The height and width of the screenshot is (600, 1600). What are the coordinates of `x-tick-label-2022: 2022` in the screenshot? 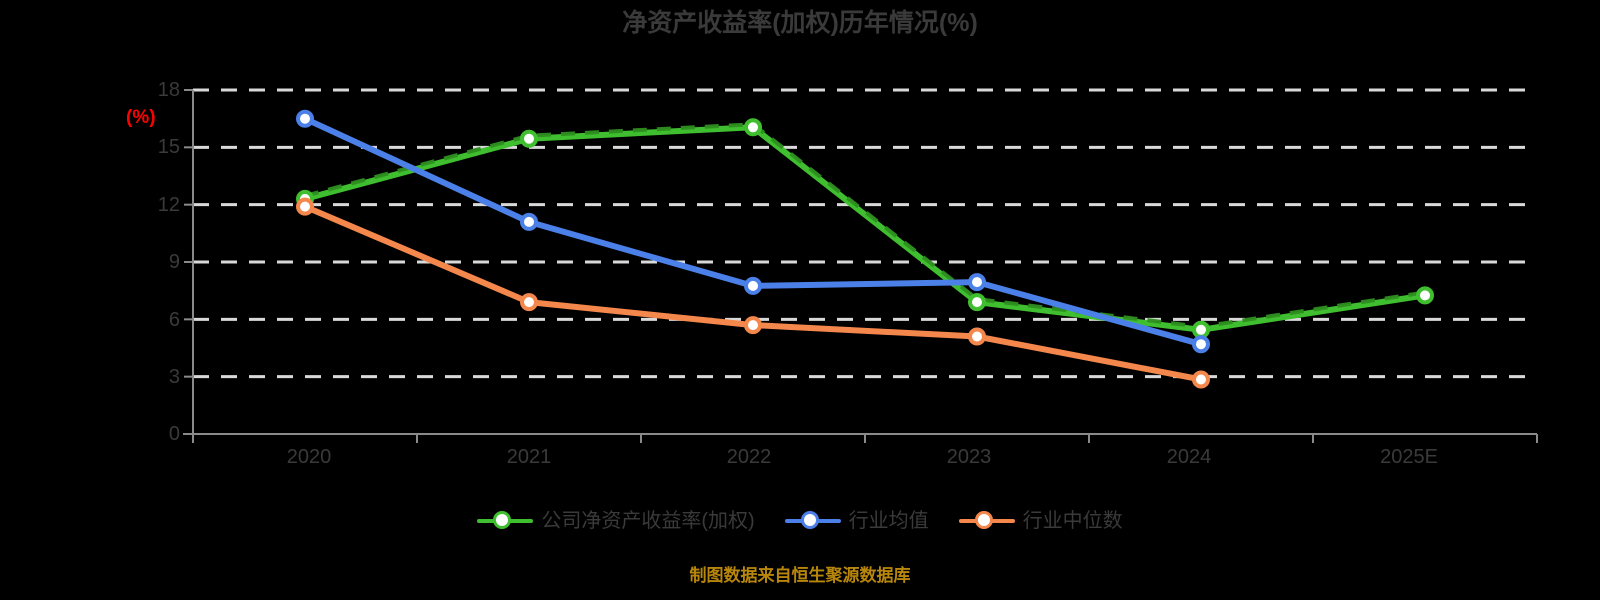 It's located at (749, 457).